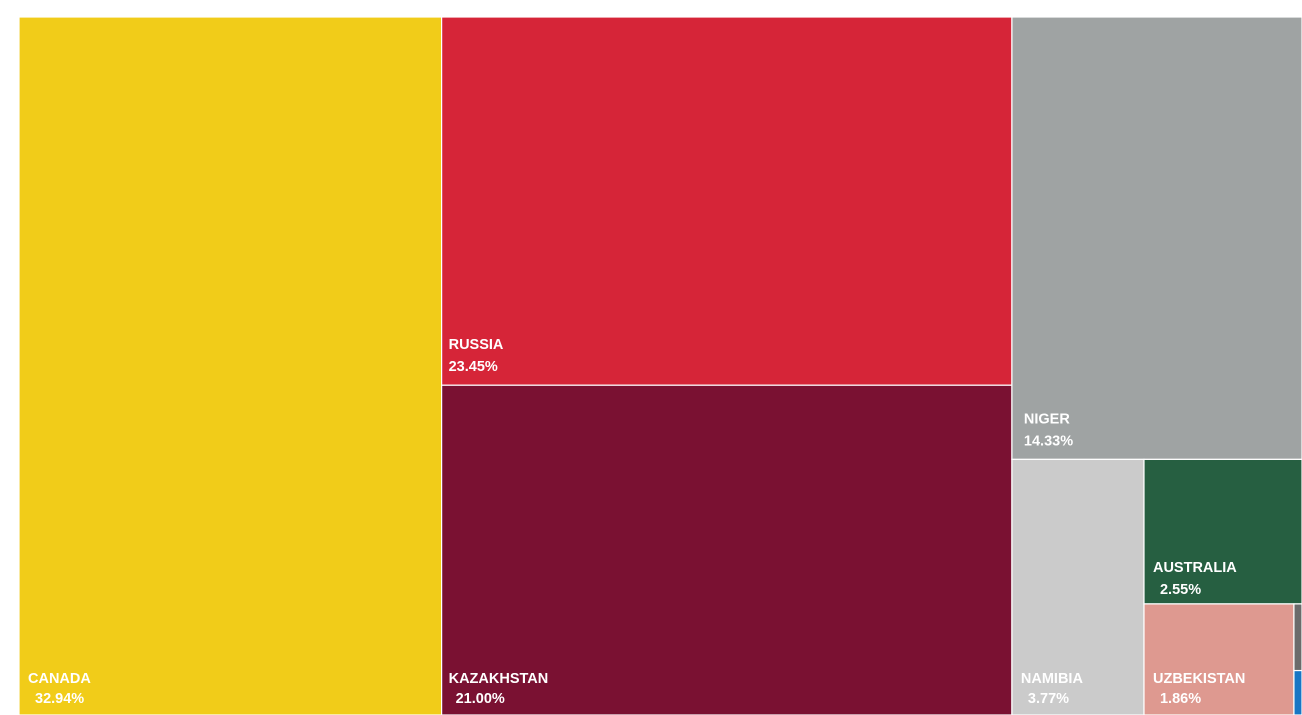 Image resolution: width=1302 pixels, height=715 pixels. Describe the element at coordinates (1047, 419) in the screenshot. I see `tile-label-niger: NIGER` at that location.